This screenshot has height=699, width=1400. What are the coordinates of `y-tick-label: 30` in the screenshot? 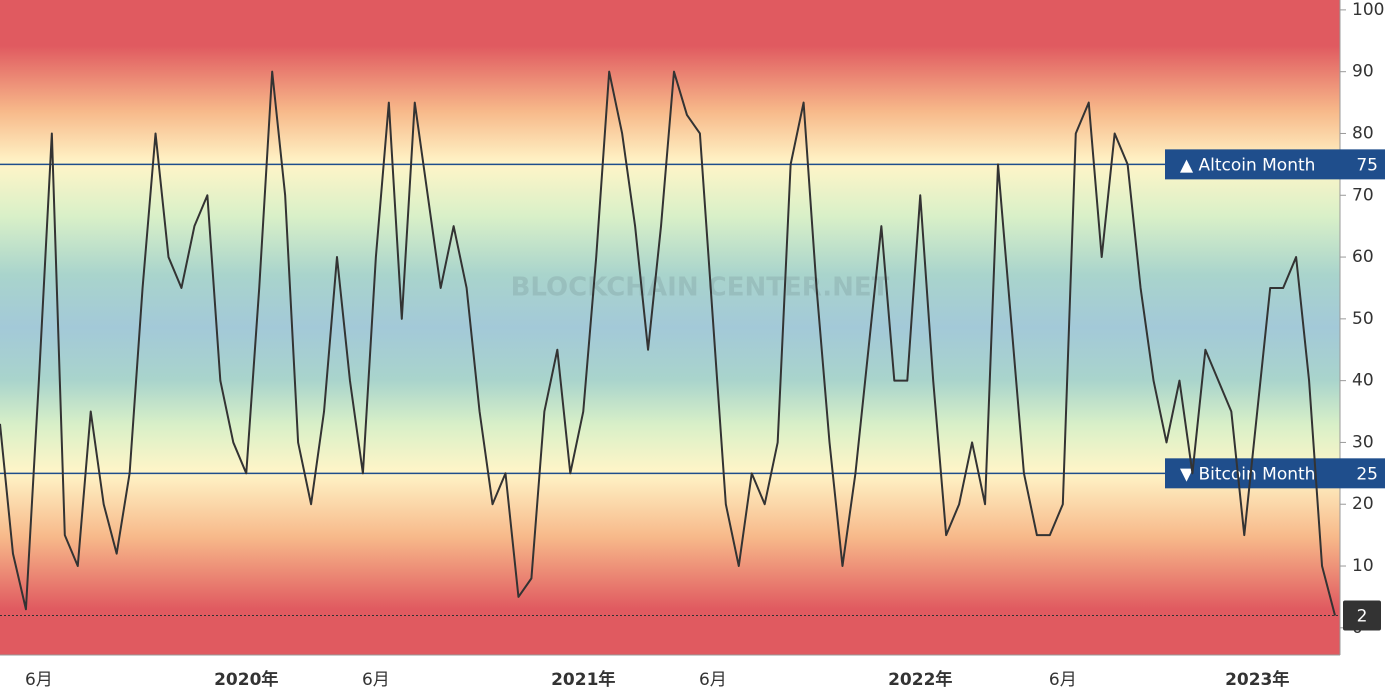 It's located at (1363, 442).